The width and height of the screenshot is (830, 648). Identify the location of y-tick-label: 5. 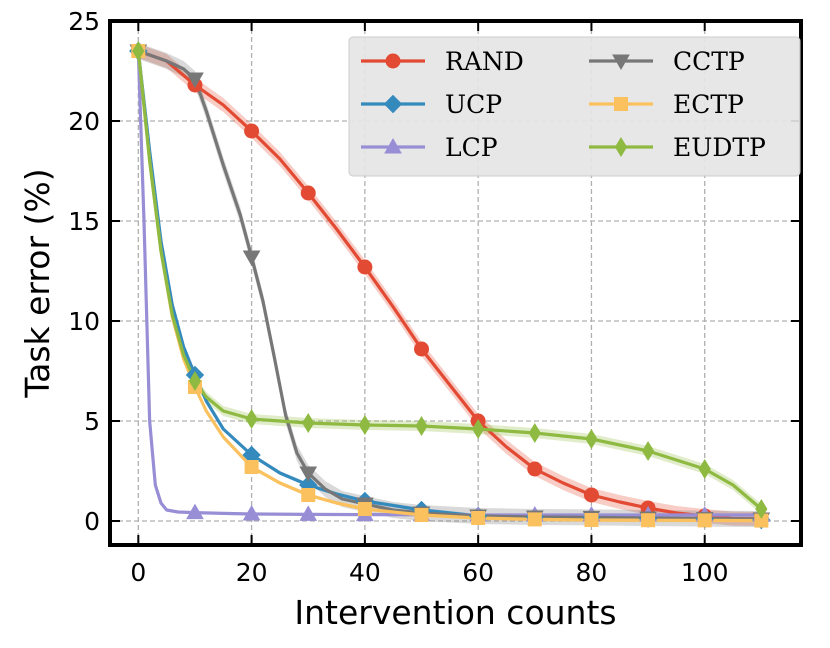
(92, 421).